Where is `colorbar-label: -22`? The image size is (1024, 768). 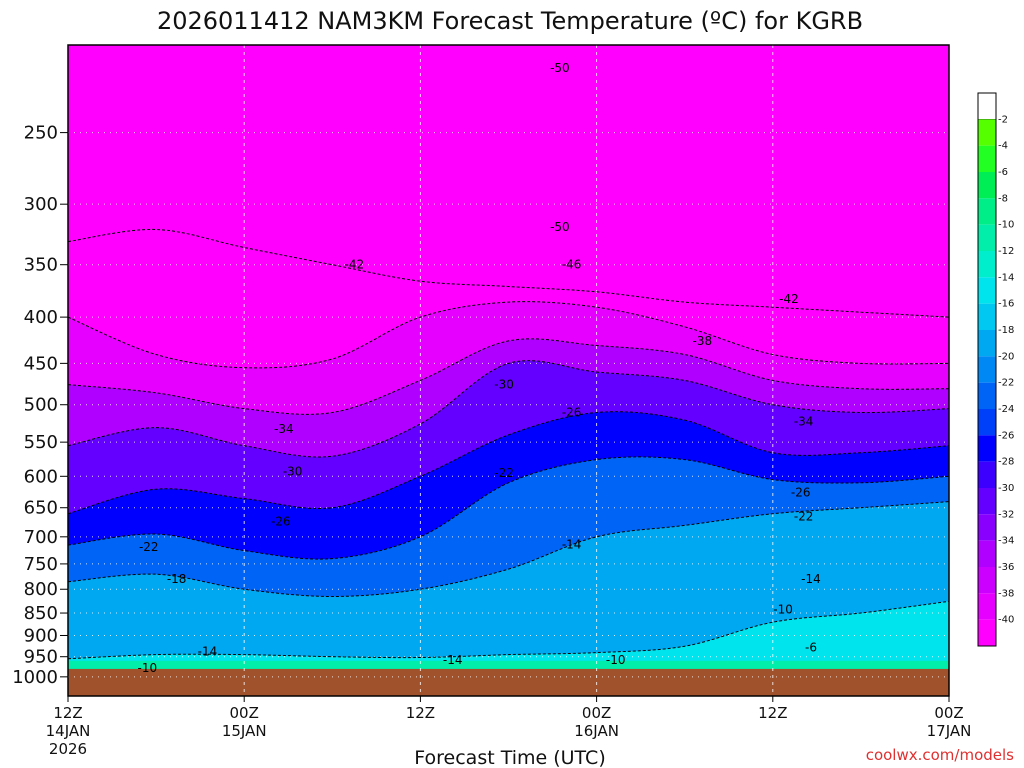 colorbar-label: -22 is located at coordinates (1006, 383).